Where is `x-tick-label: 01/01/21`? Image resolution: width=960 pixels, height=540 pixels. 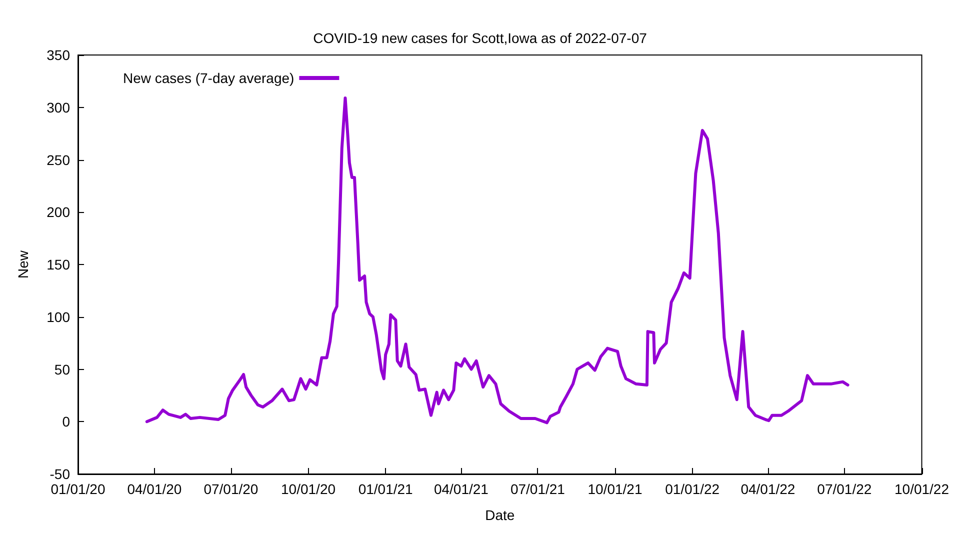 x-tick-label: 01/01/21 is located at coordinates (386, 489).